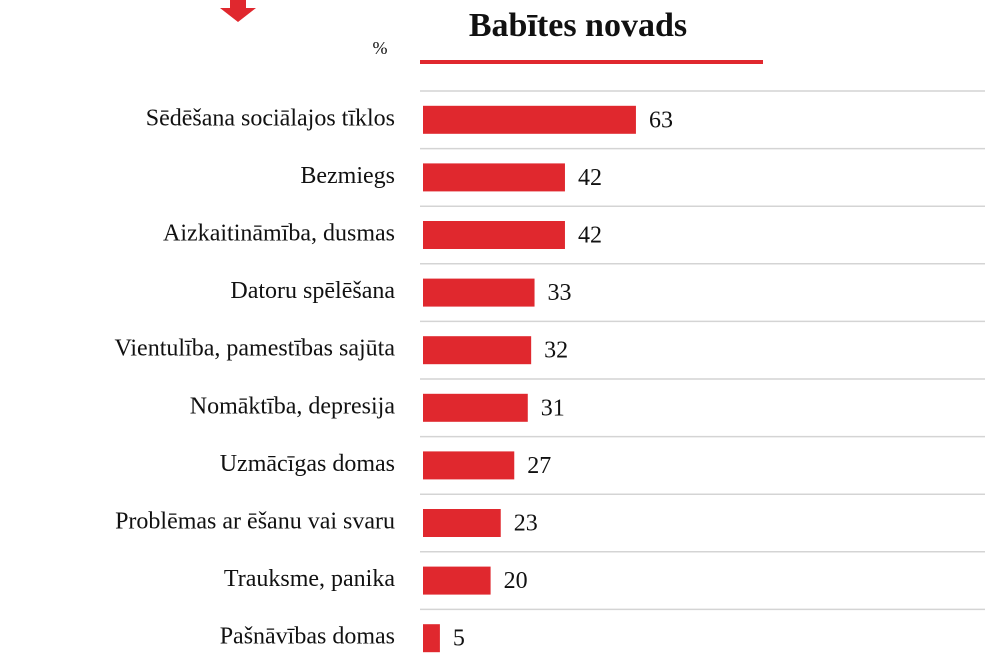 This screenshot has height=666, width=987. What do you see at coordinates (539, 466) in the screenshot?
I see `value-label: 27` at bounding box center [539, 466].